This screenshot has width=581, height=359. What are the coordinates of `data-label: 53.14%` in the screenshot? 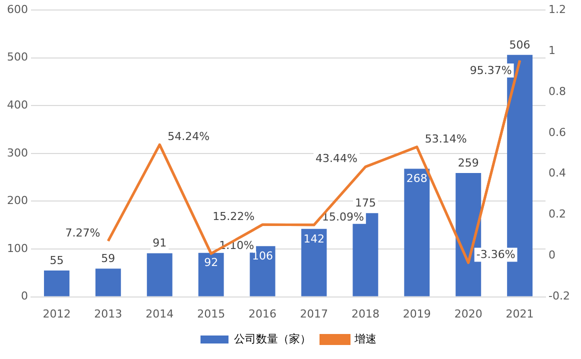 It's located at (445, 139).